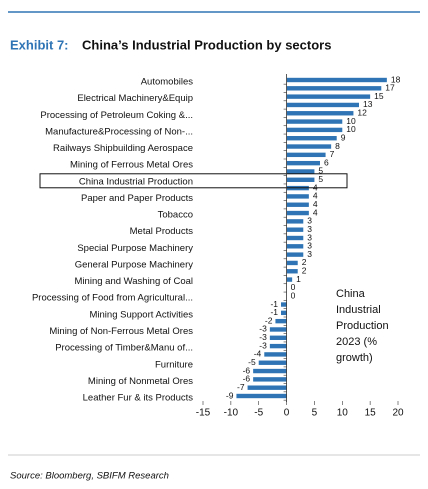  What do you see at coordinates (326, 162) in the screenshot?
I see `value-label: 6` at bounding box center [326, 162].